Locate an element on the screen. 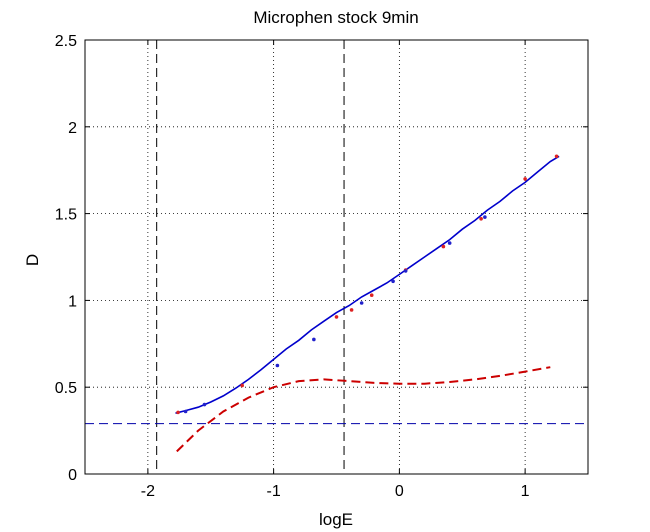 This screenshot has width=650, height=532. x-tick-label-1: -1 is located at coordinates (274, 491).